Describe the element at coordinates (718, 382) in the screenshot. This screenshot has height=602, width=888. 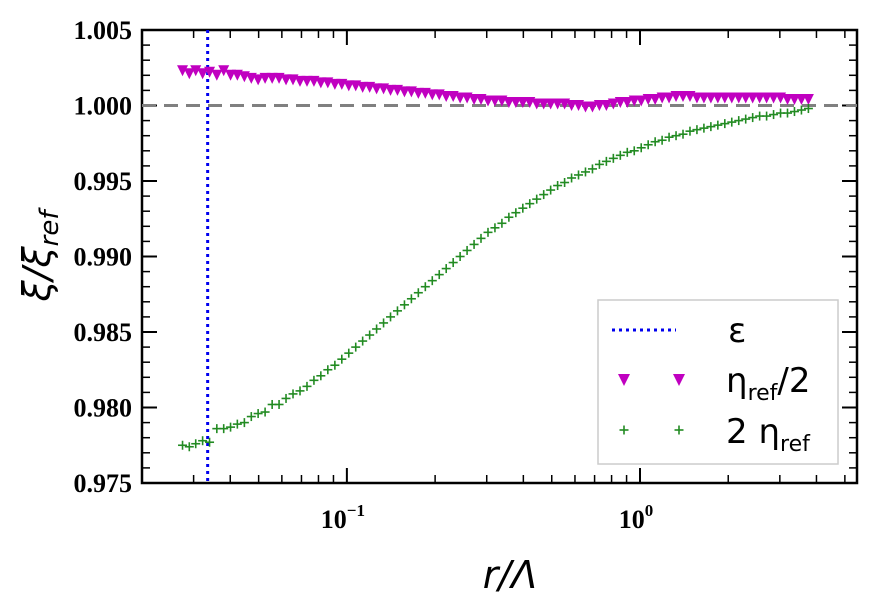
I see `legend: ε ηref/2 2 ηref` at that location.